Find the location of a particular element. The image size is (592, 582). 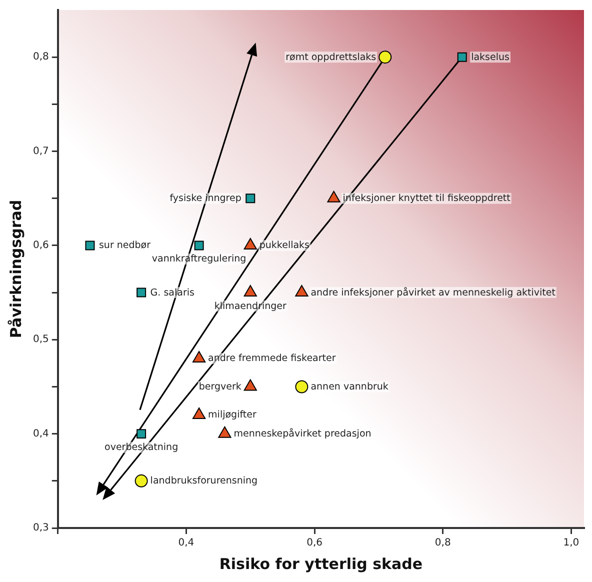

y-tick-label: 0,7 is located at coordinates (40, 151).